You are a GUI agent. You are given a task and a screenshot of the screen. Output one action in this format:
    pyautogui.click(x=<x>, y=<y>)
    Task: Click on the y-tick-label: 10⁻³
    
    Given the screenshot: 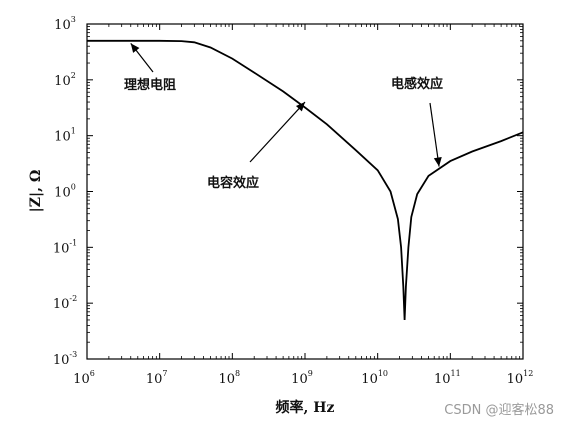 What is the action you would take?
    pyautogui.click(x=65, y=359)
    